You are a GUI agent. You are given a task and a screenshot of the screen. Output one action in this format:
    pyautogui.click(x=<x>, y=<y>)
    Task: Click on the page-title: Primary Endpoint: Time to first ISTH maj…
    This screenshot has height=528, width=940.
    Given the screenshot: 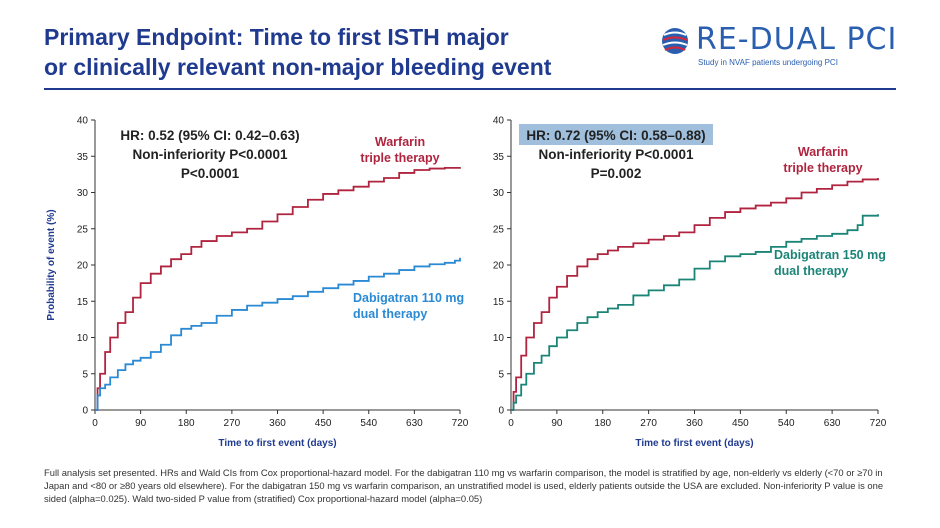 What is the action you would take?
    pyautogui.click(x=324, y=52)
    